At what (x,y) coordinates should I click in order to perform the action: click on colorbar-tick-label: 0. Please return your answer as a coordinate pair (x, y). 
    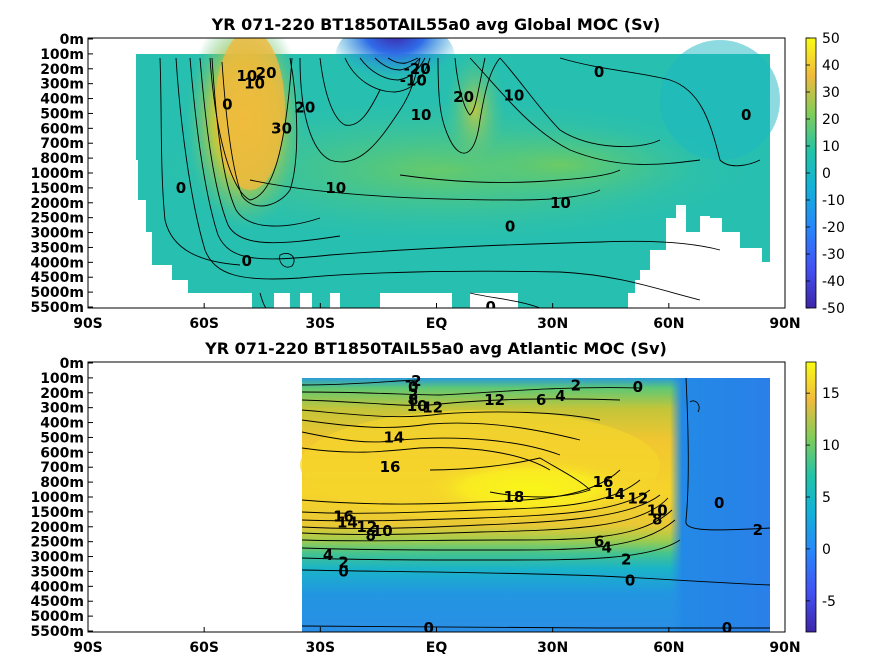
    Looking at the image, I should click on (826, 174).